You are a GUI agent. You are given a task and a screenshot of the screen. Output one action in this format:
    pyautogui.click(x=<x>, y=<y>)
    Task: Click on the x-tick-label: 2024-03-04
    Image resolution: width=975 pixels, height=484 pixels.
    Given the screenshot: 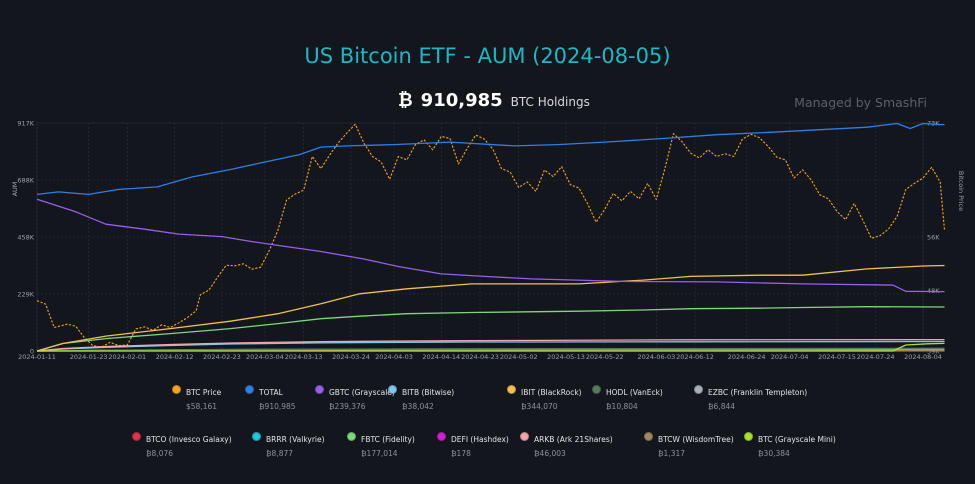 What is the action you would take?
    pyautogui.click(x=265, y=357)
    